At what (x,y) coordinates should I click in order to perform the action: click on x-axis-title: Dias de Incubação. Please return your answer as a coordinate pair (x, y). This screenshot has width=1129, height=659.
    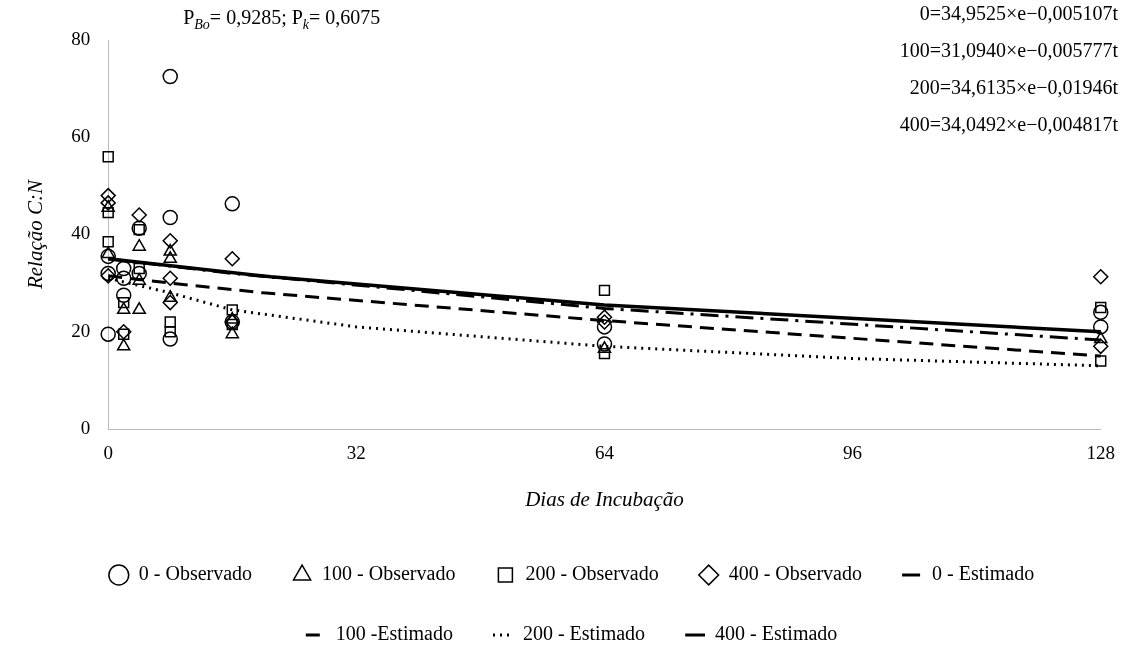
    Looking at the image, I should click on (604, 498).